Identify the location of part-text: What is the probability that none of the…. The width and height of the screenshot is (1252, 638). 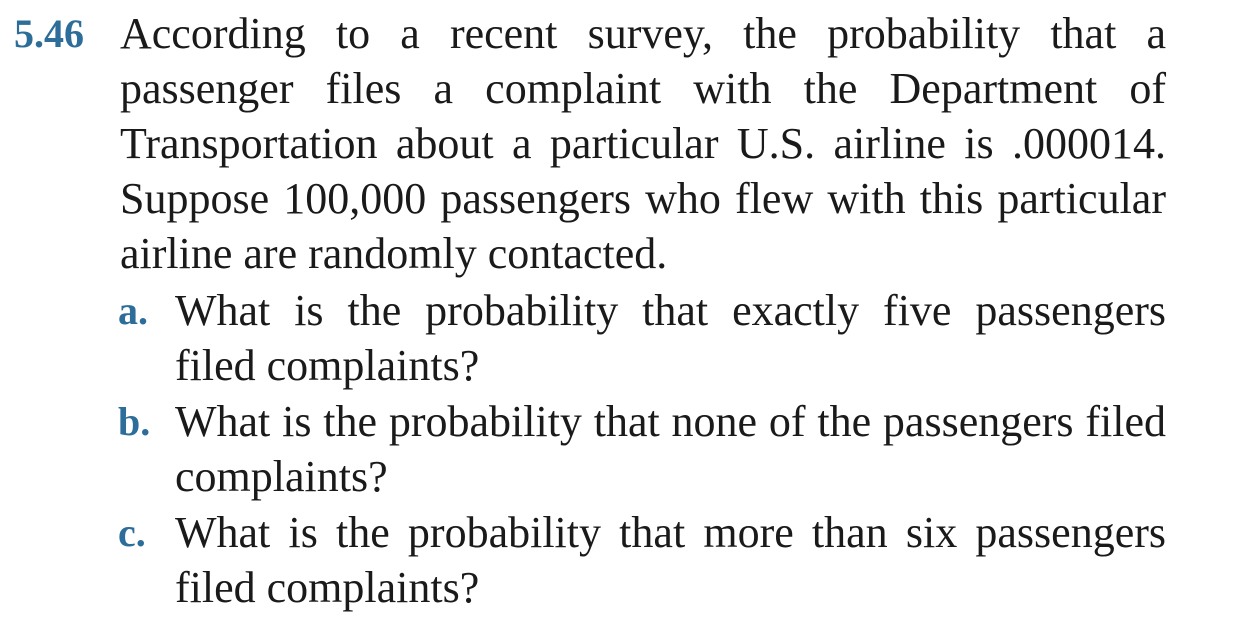
(670, 449).